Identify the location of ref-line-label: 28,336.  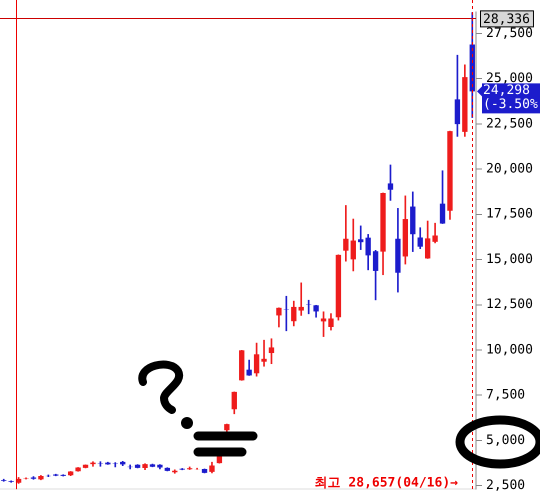
(506, 19).